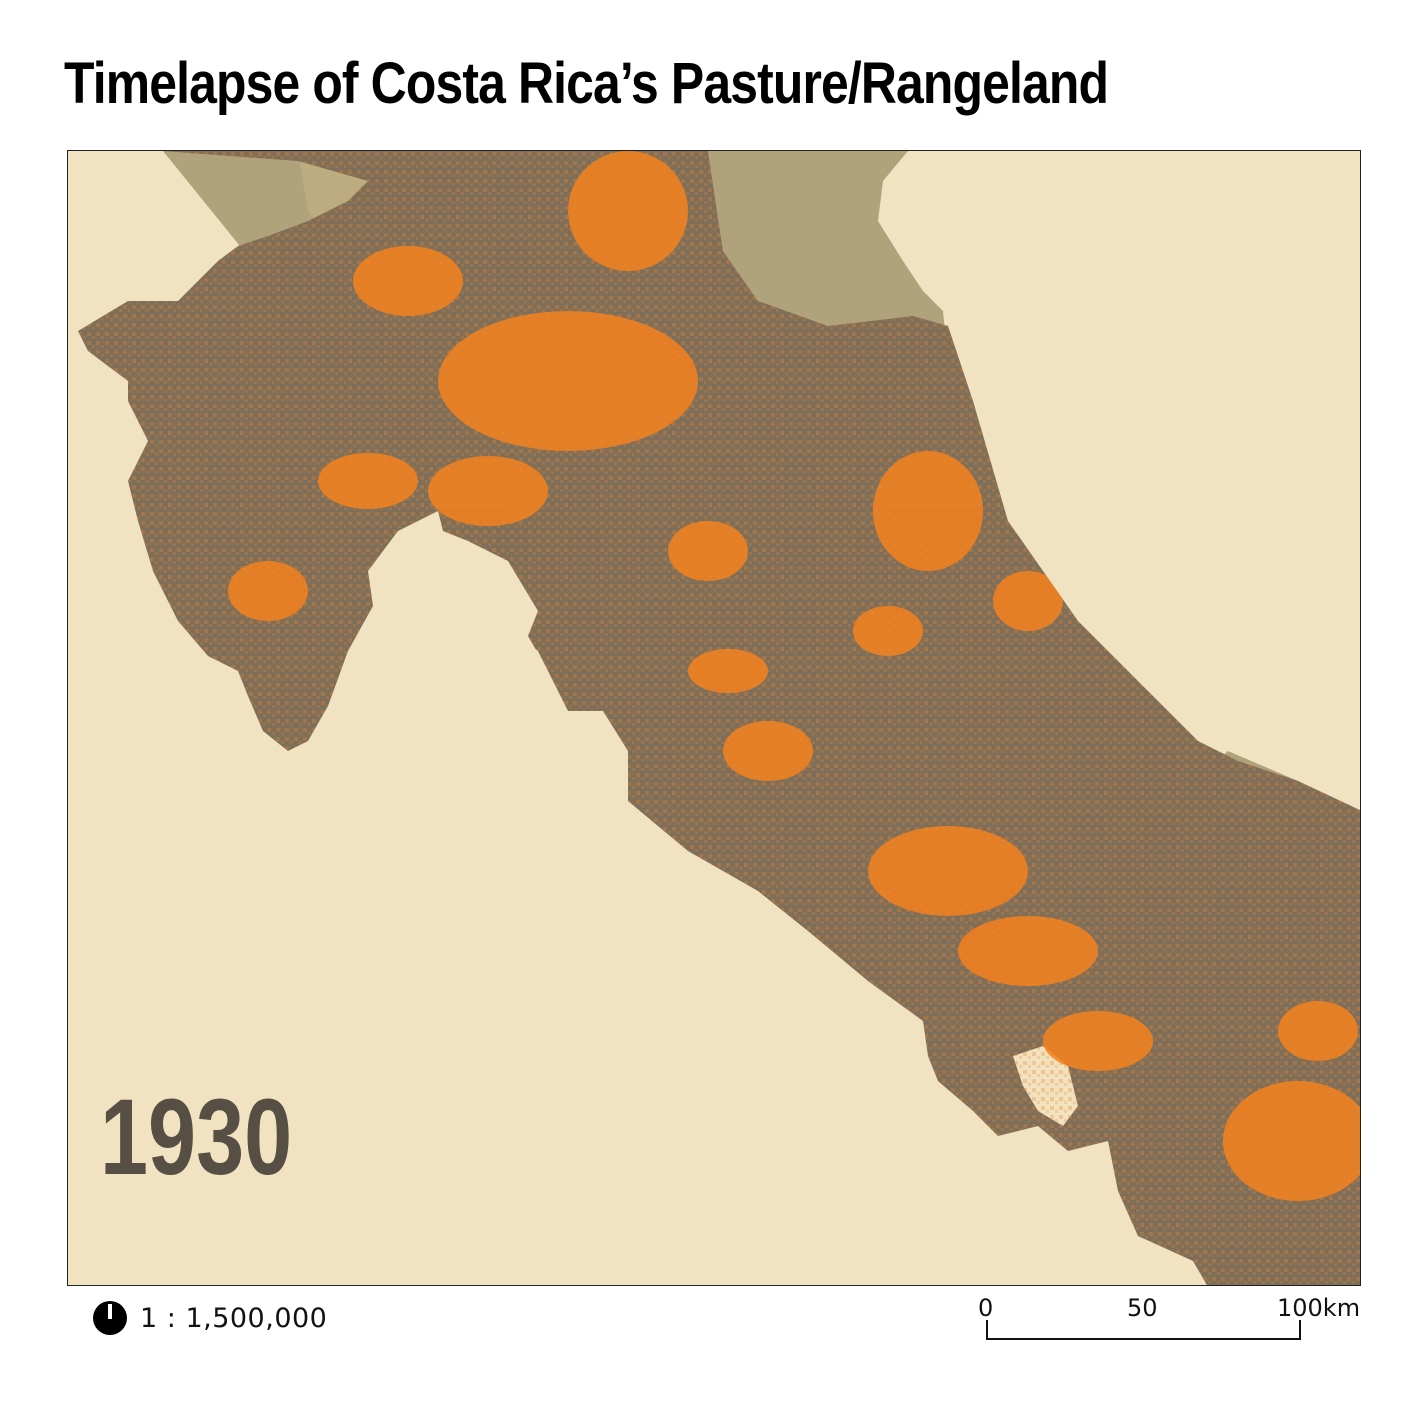  Describe the element at coordinates (986, 1308) in the screenshot. I see `scale-label-0: 0` at that location.